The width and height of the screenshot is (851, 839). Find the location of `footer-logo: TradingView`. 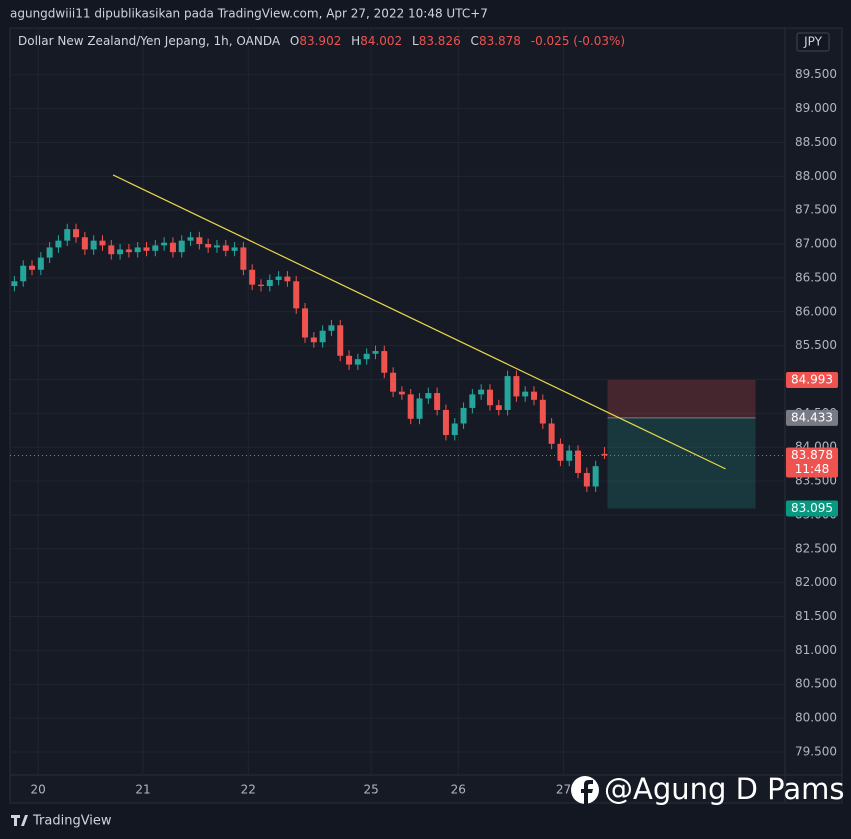

footer-logo: TradingView is located at coordinates (61, 821).